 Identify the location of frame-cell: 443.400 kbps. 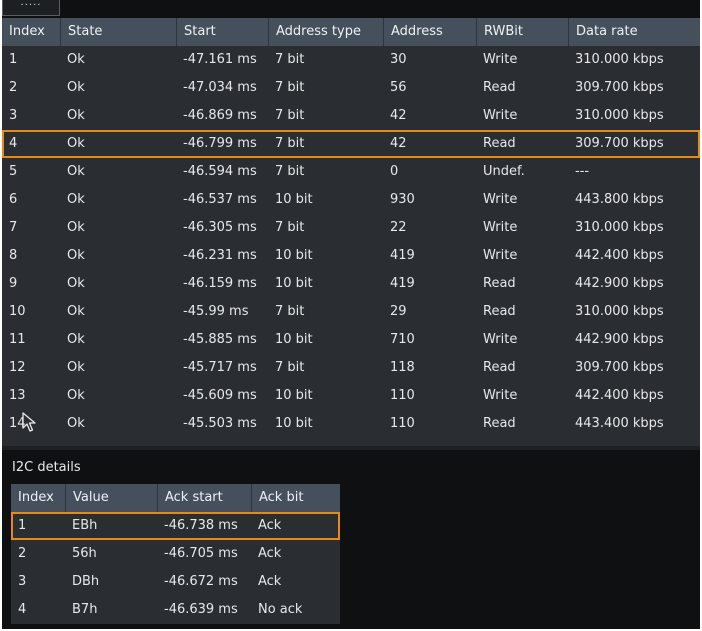
(619, 423).